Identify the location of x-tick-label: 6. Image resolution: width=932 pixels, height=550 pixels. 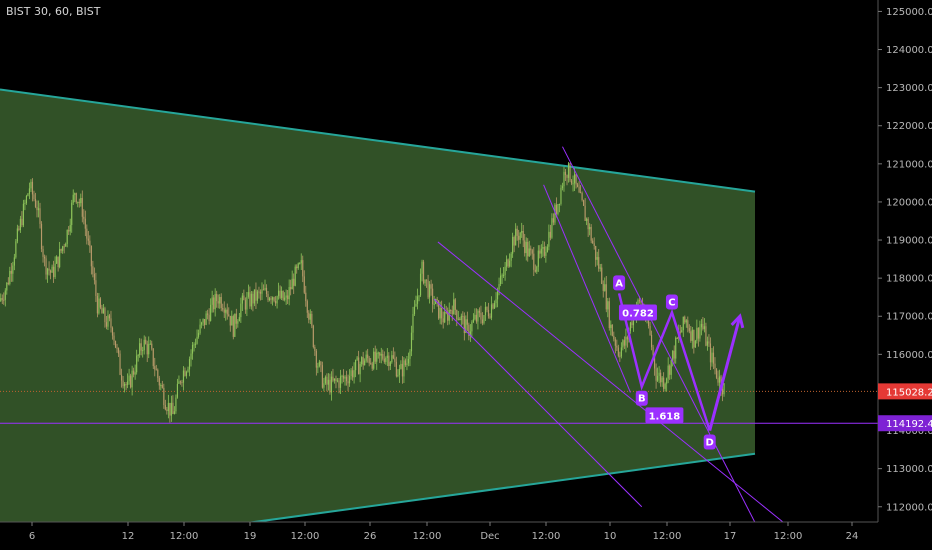
(32, 536).